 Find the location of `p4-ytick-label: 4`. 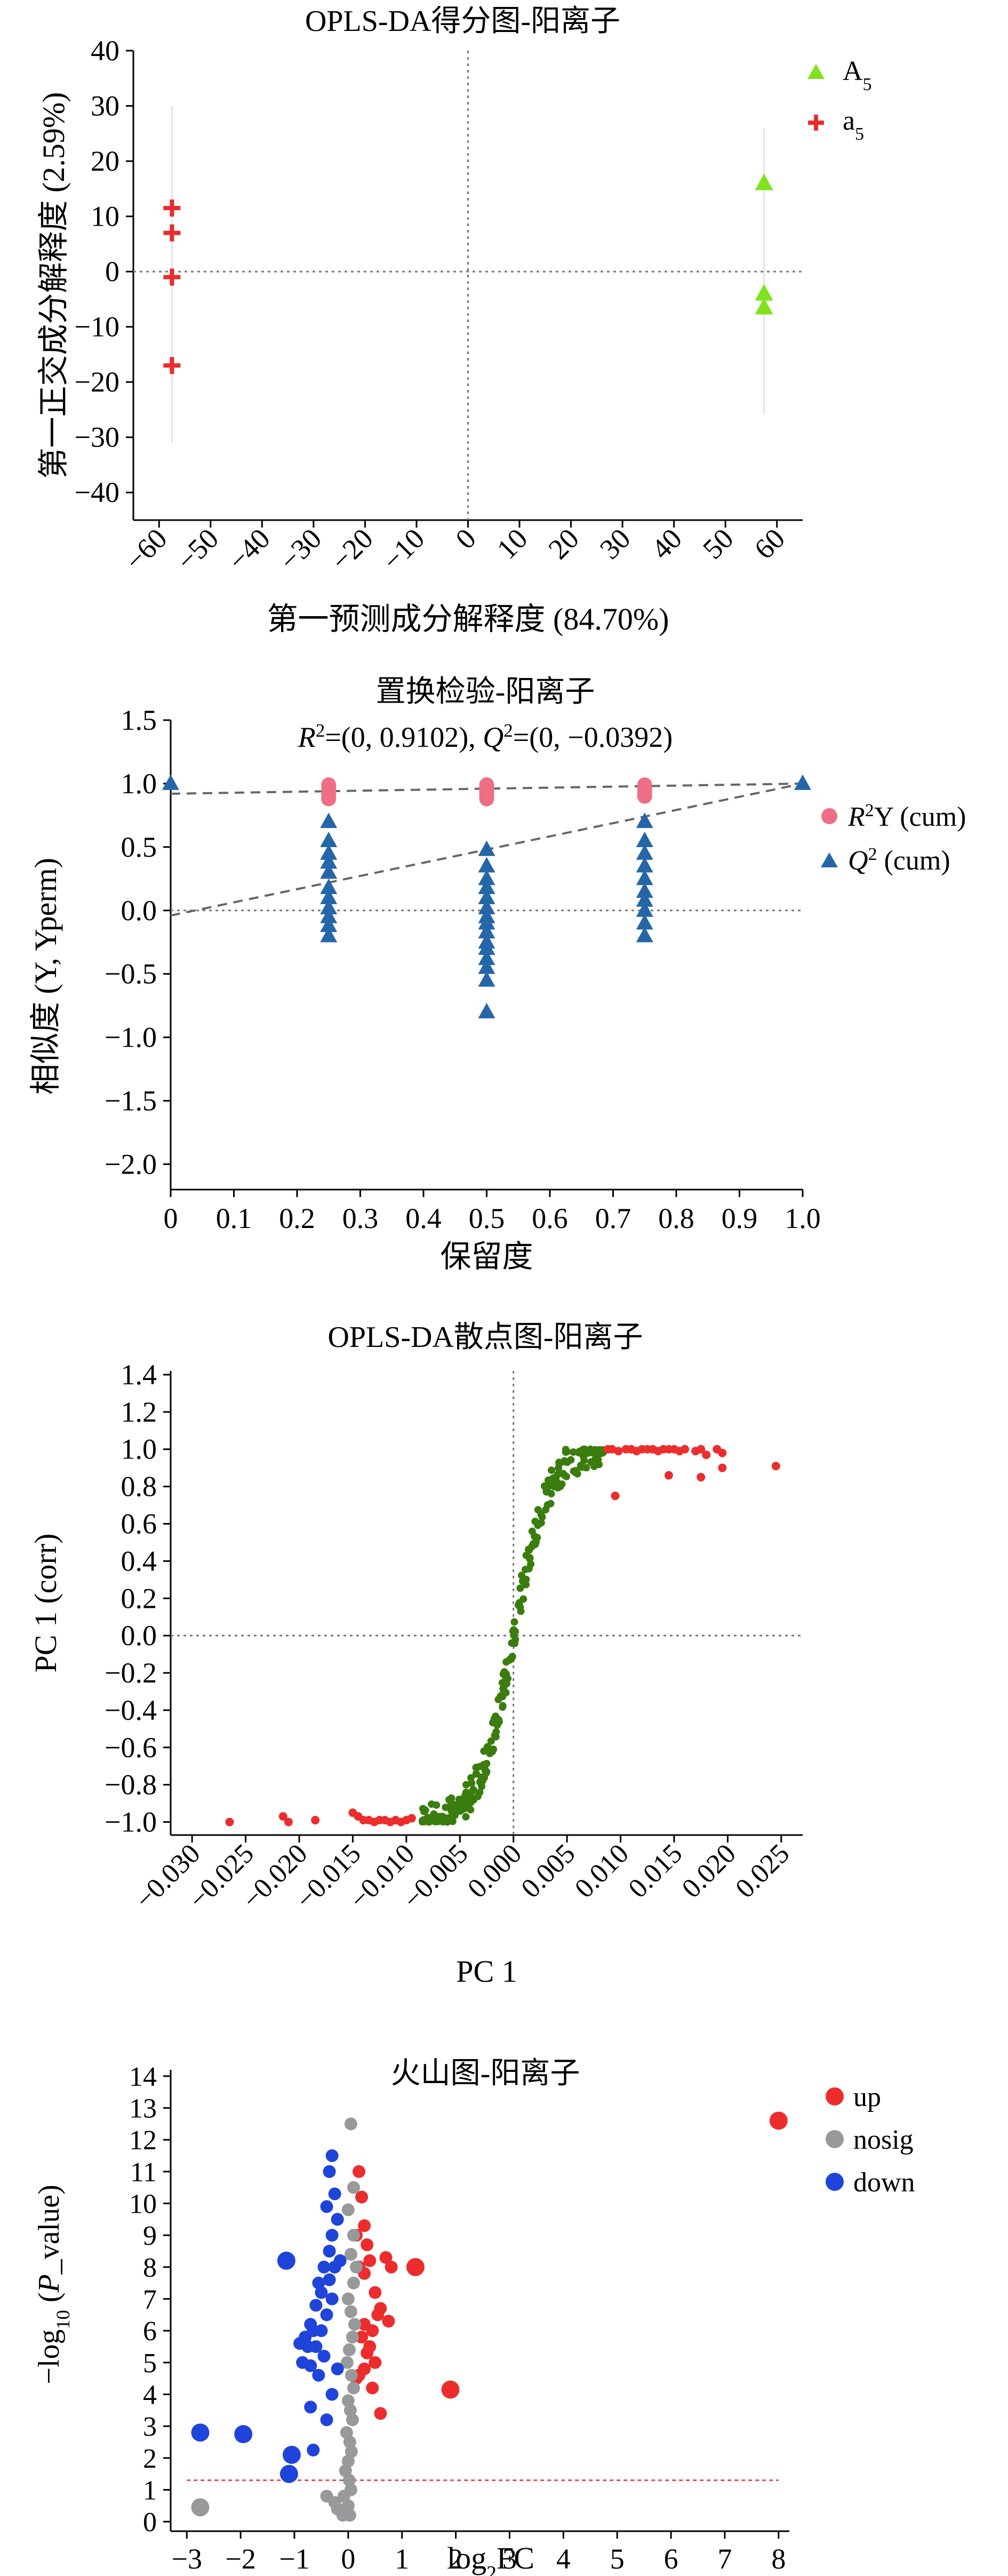

p4-ytick-label: 4 is located at coordinates (150, 2395).